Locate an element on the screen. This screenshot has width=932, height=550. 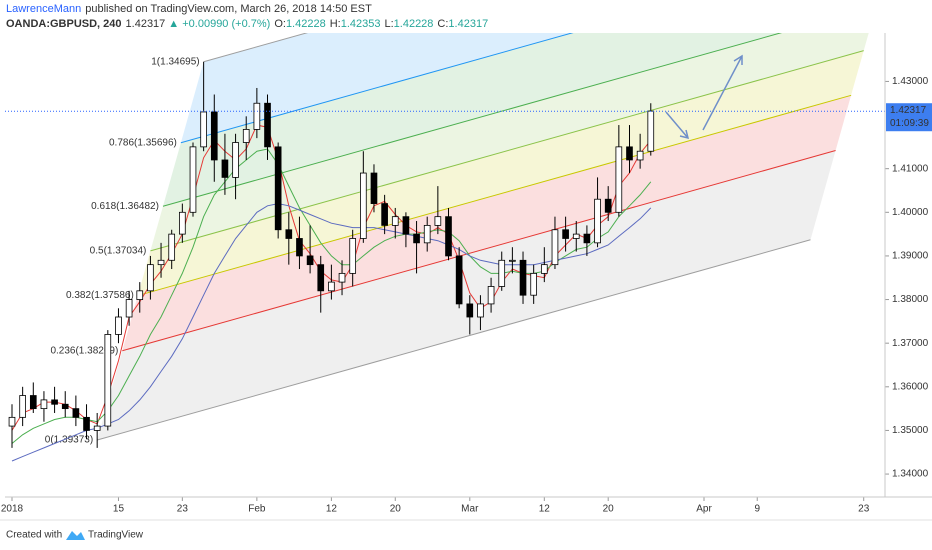
y-tick-label: 1.37000 is located at coordinates (910, 343).